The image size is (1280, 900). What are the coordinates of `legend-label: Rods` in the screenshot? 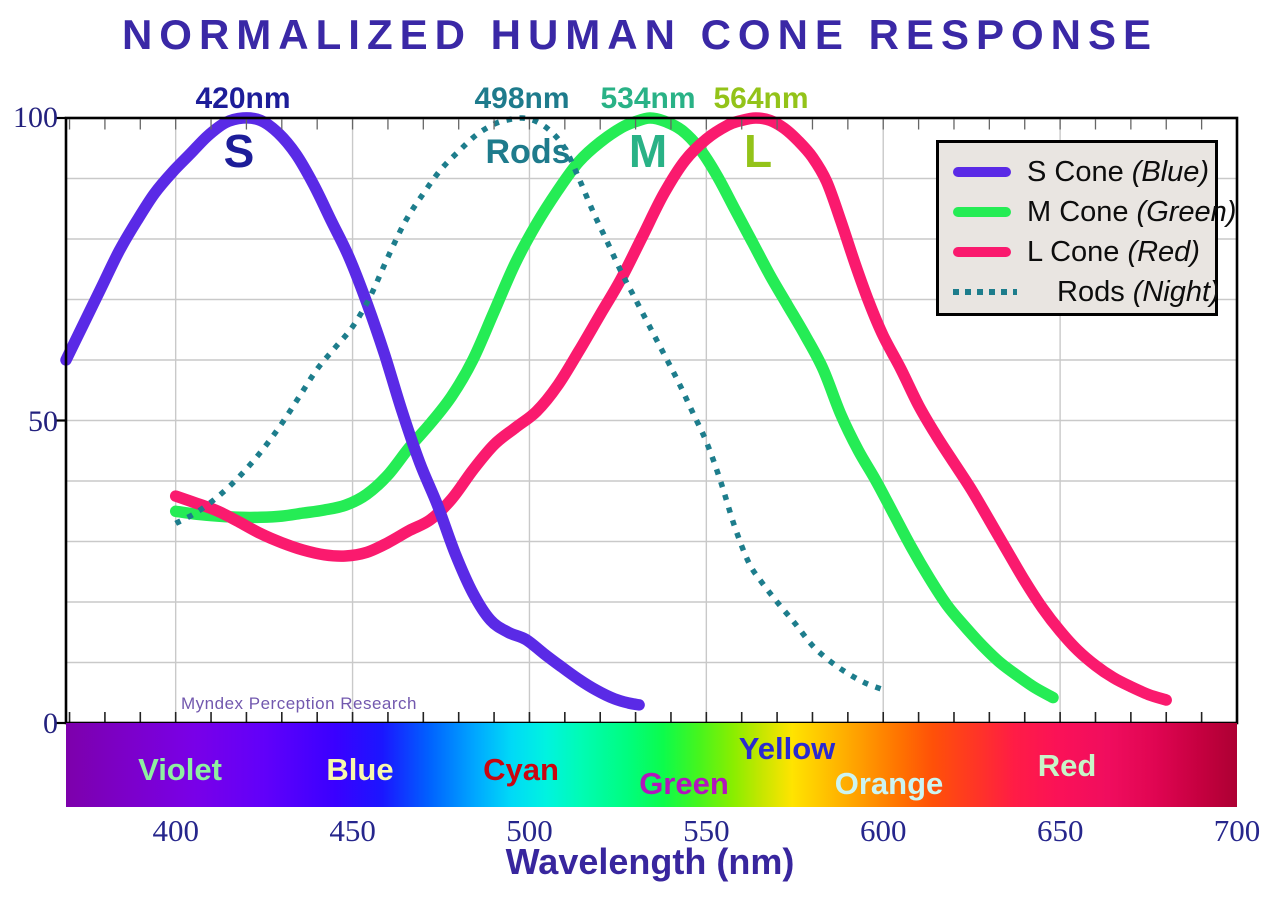 It's located at (1091, 291).